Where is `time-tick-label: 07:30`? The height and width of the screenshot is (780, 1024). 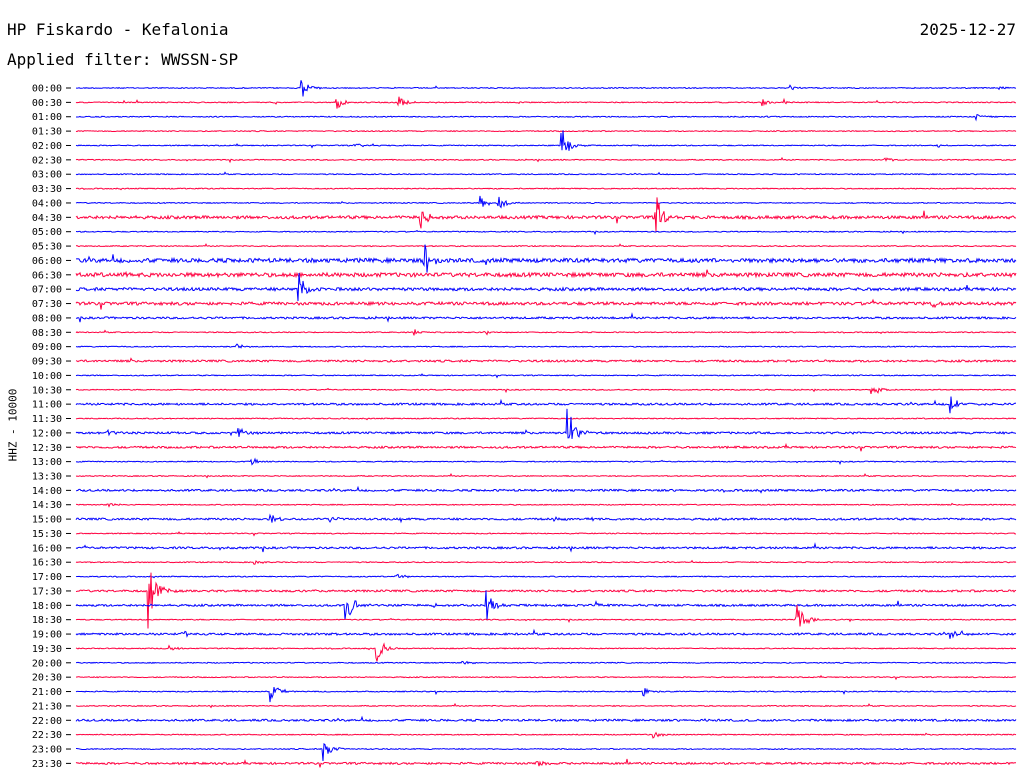 time-tick-label: 07:30 is located at coordinates (47, 304).